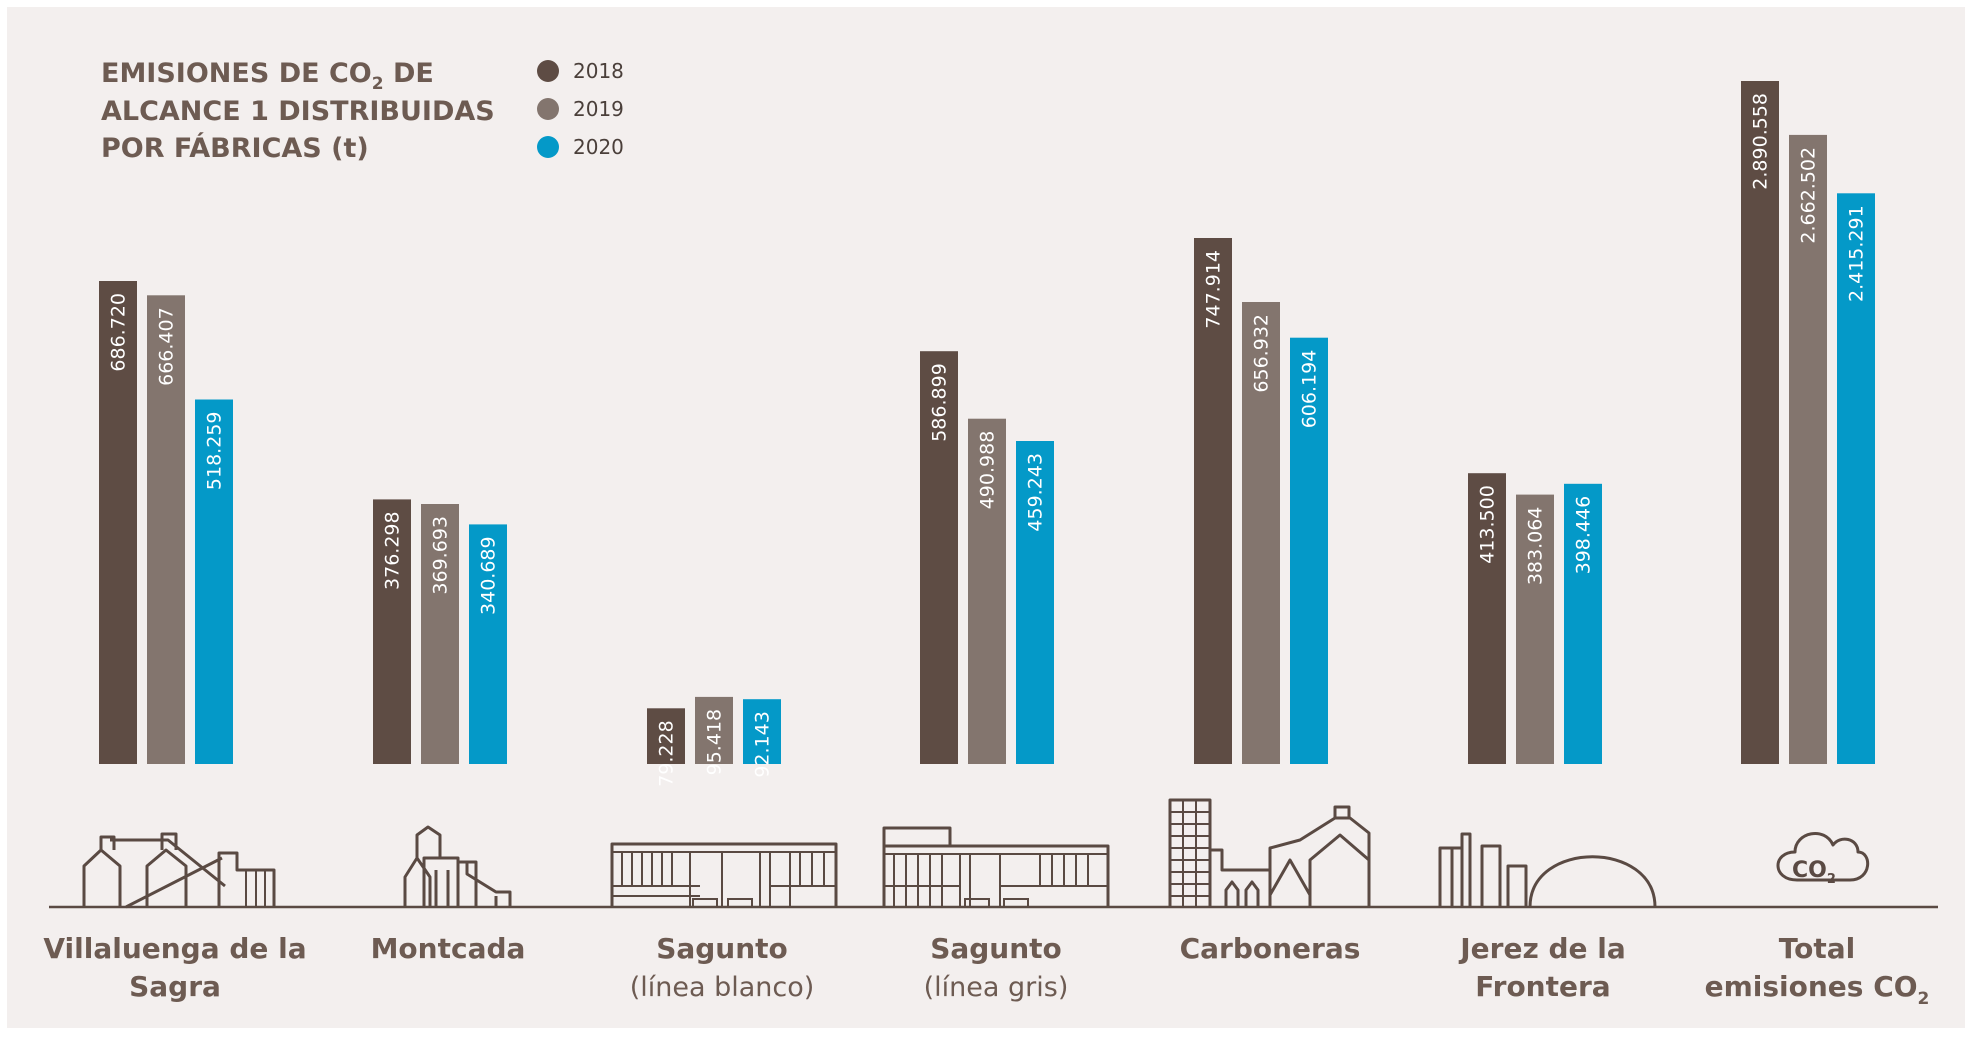  What do you see at coordinates (1036, 492) in the screenshot?
I see `bar-value-label-2020-3: 459.243` at bounding box center [1036, 492].